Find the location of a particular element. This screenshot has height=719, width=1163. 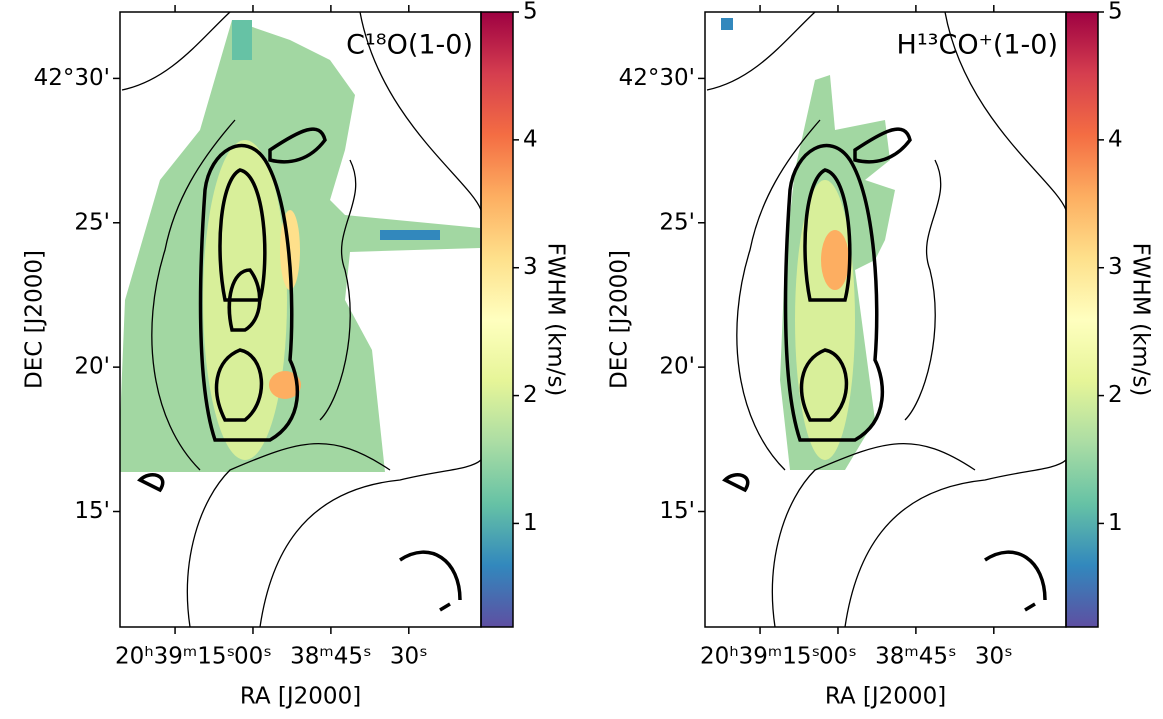

panel-title: C¹⁸O(1-0) is located at coordinates (409, 45).